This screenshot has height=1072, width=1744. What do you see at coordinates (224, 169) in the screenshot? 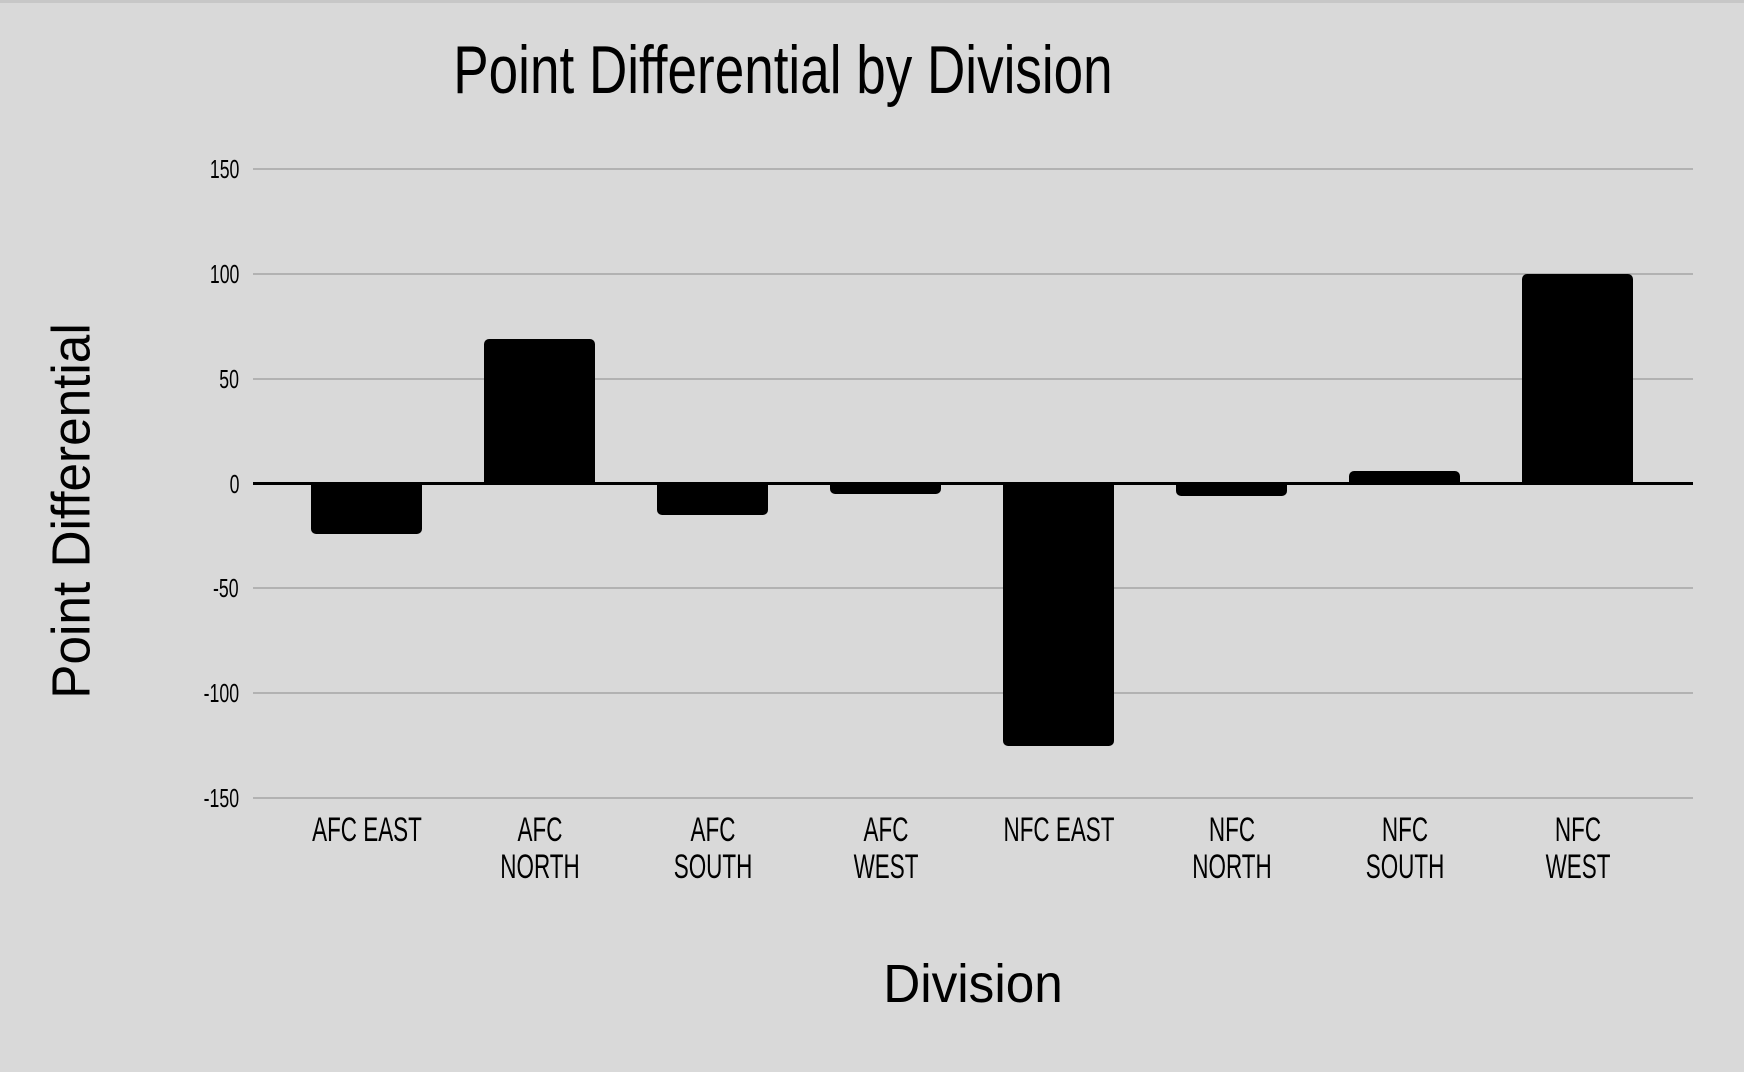
I see `y-tick-label-150: 150` at bounding box center [224, 169].